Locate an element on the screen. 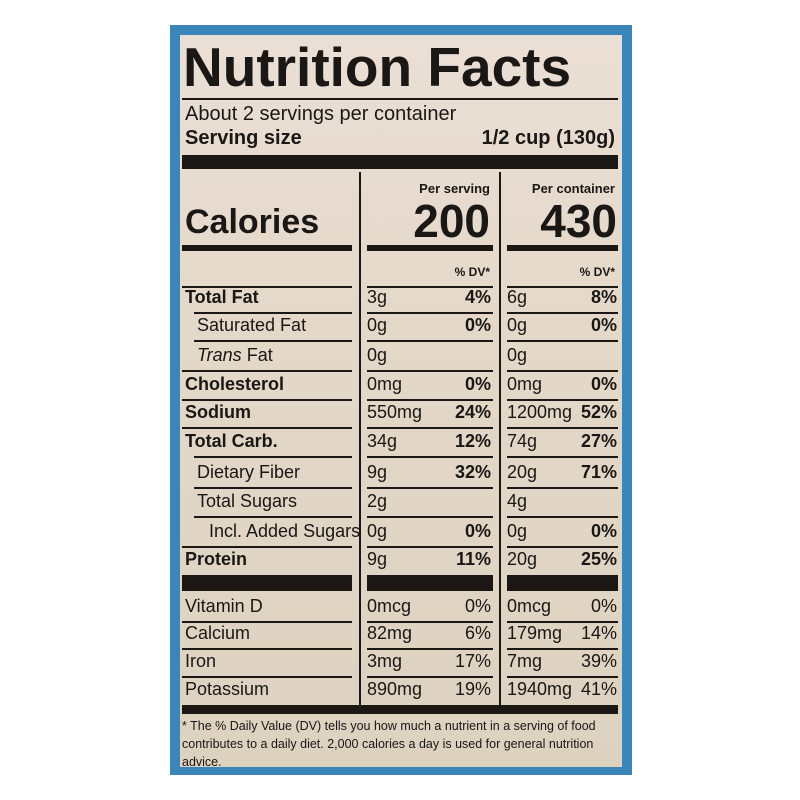  calories-container: 430 is located at coordinates (578, 221).